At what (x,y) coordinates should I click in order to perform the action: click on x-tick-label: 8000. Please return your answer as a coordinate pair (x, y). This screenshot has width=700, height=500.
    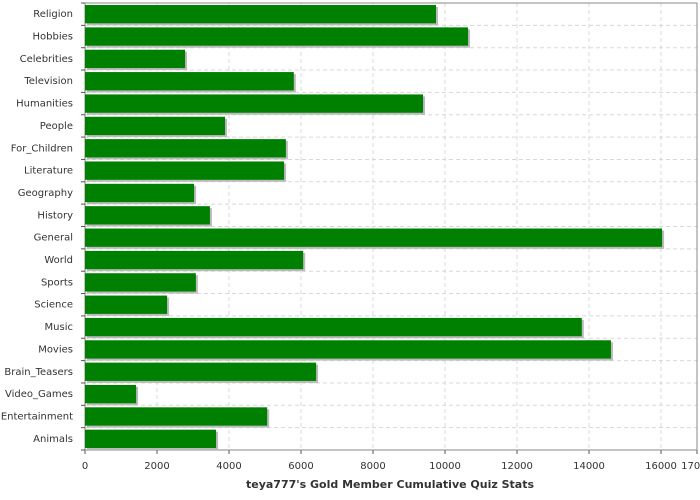
    Looking at the image, I should click on (372, 466).